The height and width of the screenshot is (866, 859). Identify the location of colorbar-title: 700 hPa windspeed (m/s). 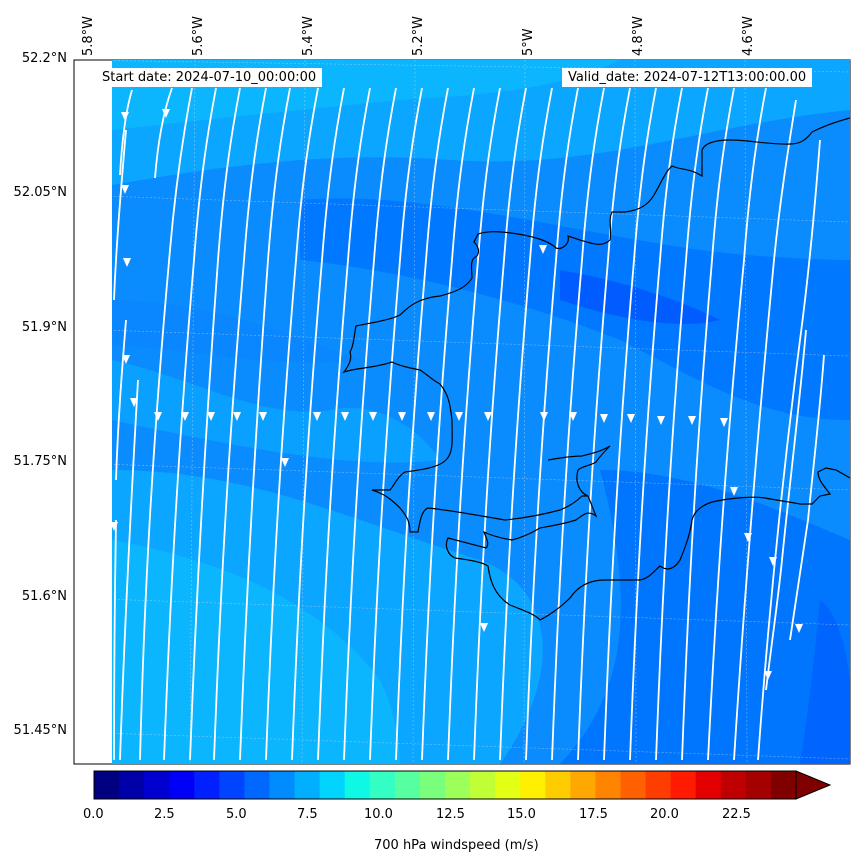
(456, 845).